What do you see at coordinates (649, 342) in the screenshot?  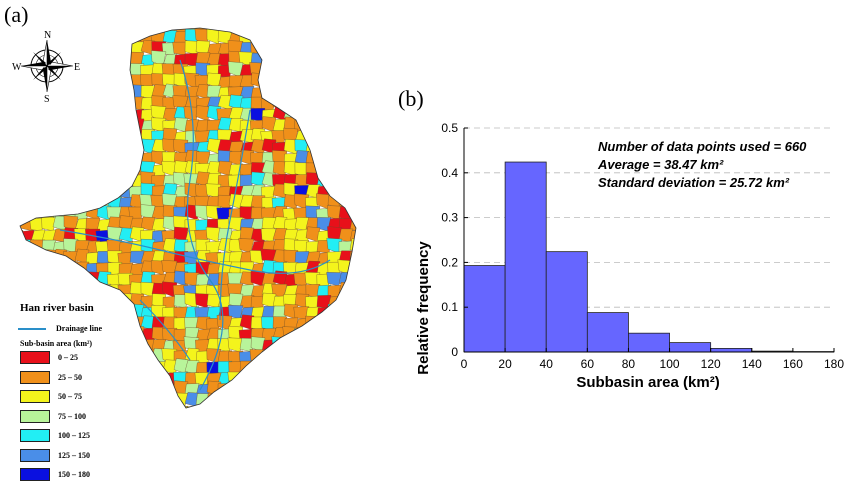 I see `histogram-bar` at bounding box center [649, 342].